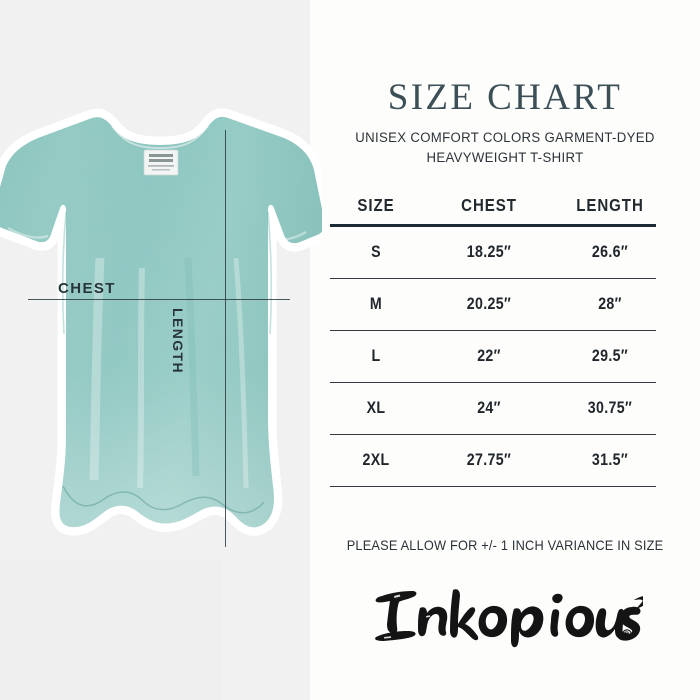  I want to click on cell-length: 29.5″, so click(610, 356).